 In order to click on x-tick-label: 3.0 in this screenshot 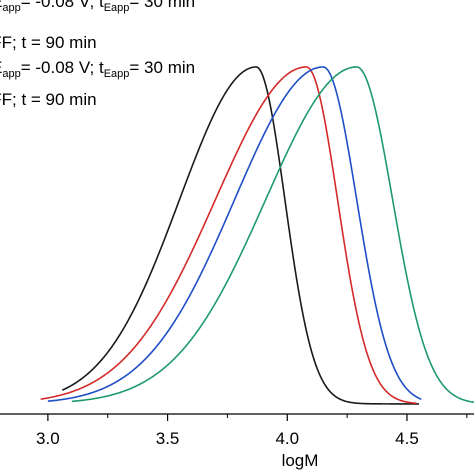, I will do `click(48, 438)`.